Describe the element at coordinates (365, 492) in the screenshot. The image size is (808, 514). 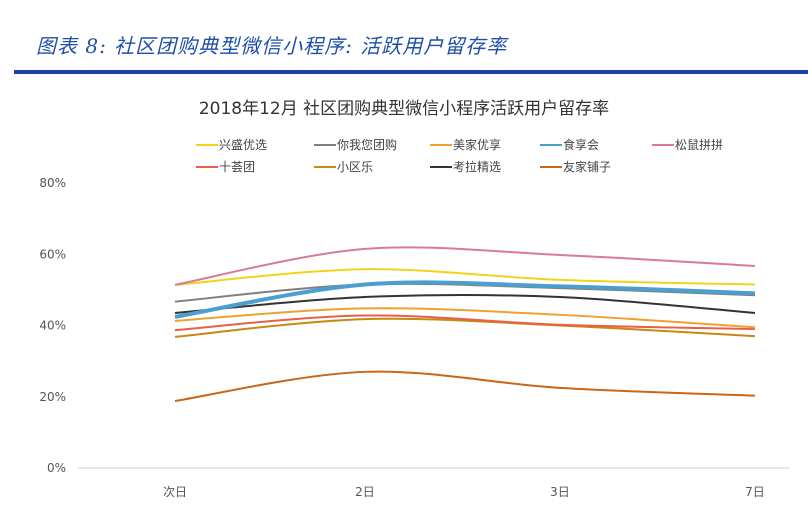
I see `x-tick-label: 2日` at that location.